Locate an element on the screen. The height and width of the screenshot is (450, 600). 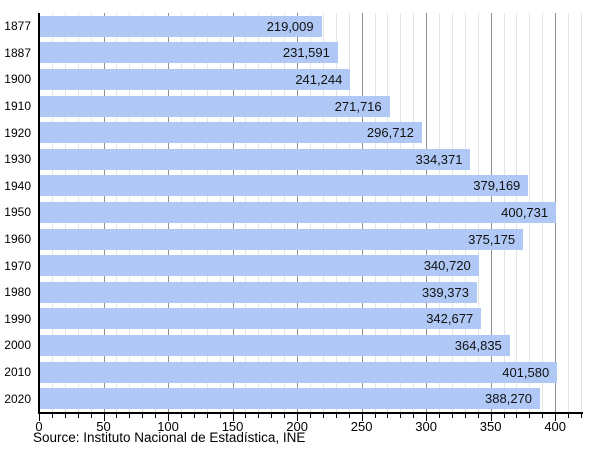
bar-value-label: 379,169 is located at coordinates (497, 186).